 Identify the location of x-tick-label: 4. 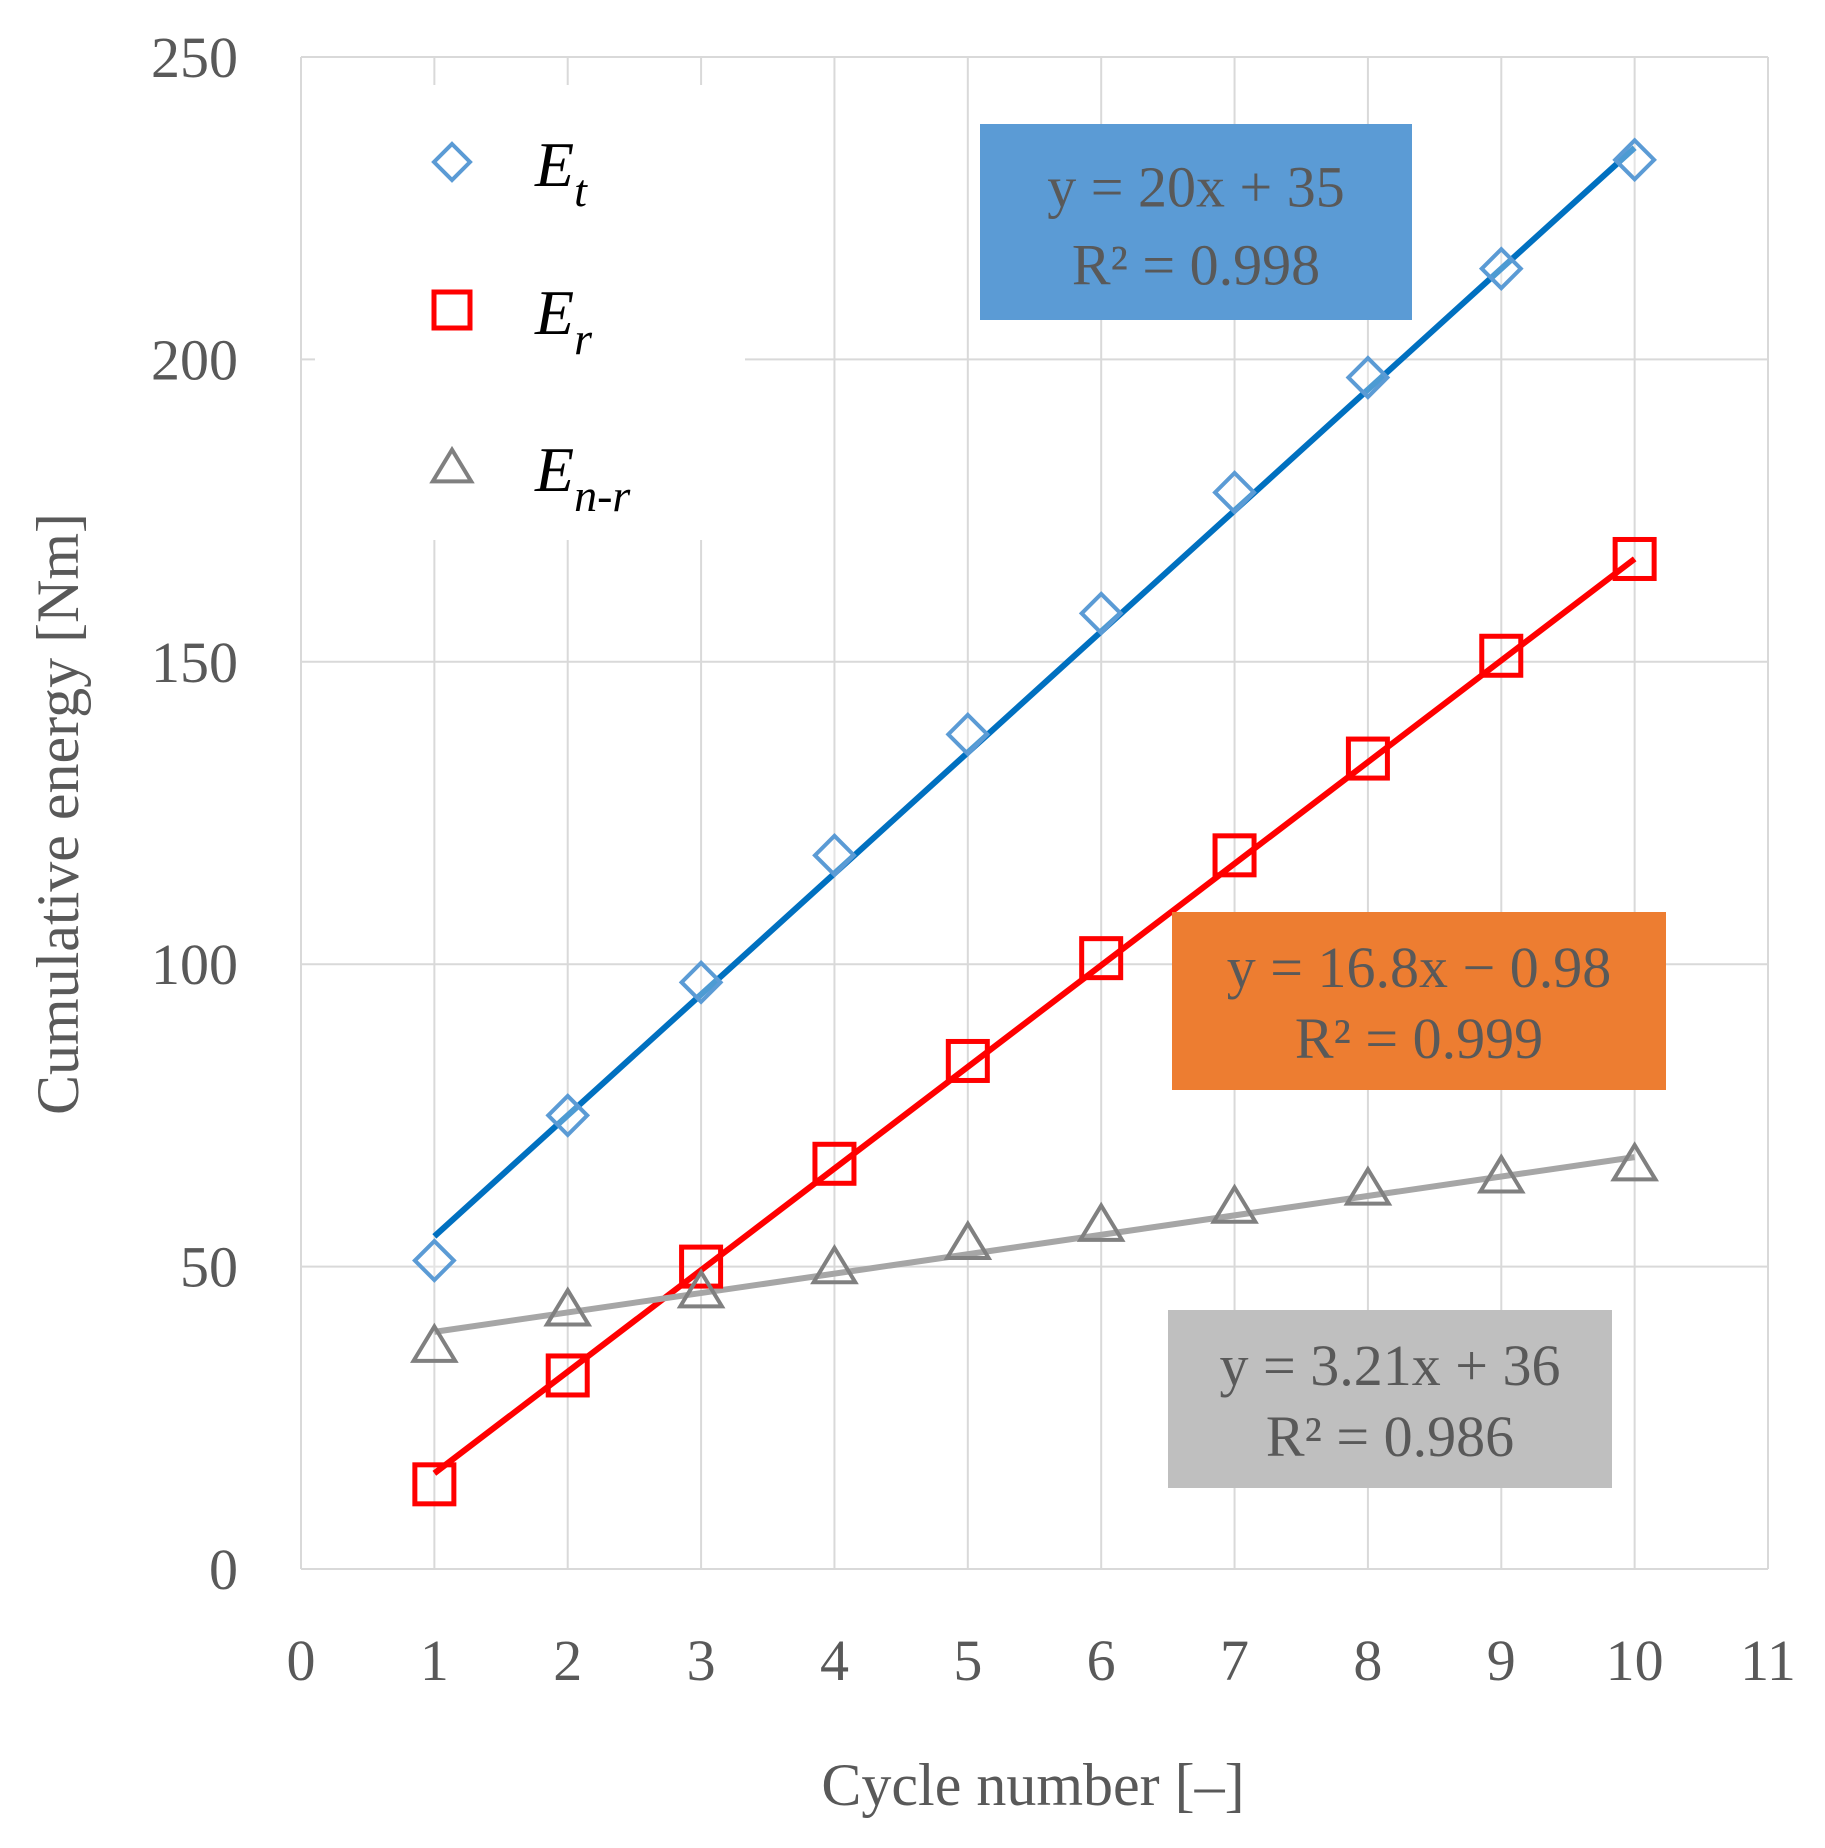
(834, 1660).